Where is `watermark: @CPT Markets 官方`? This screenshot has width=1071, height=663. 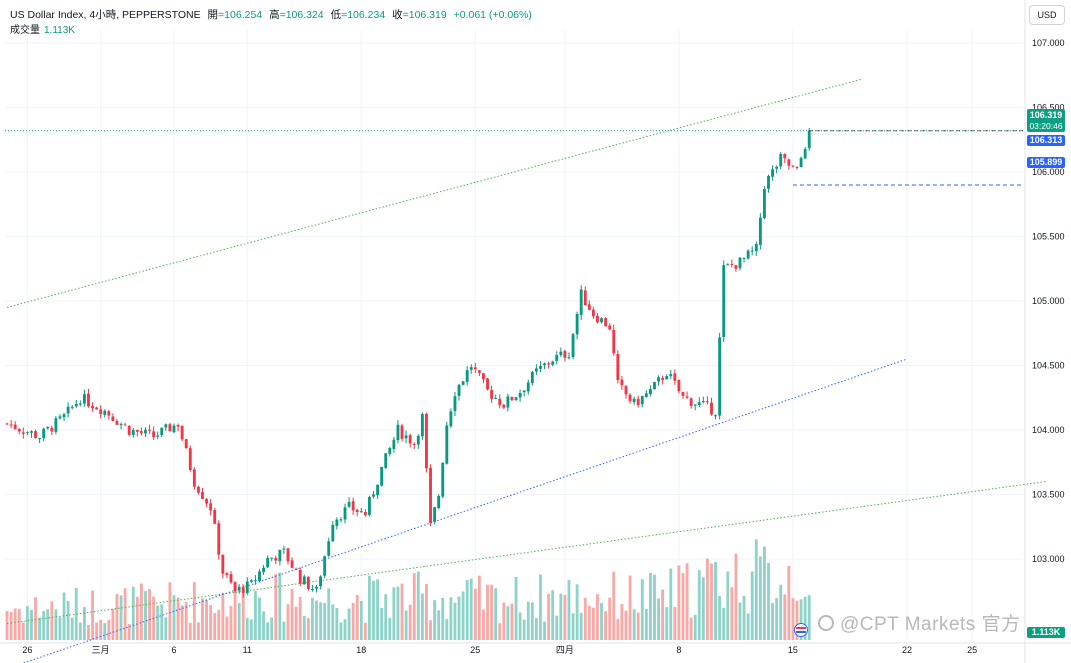 watermark: @CPT Markets 官方 is located at coordinates (919, 622).